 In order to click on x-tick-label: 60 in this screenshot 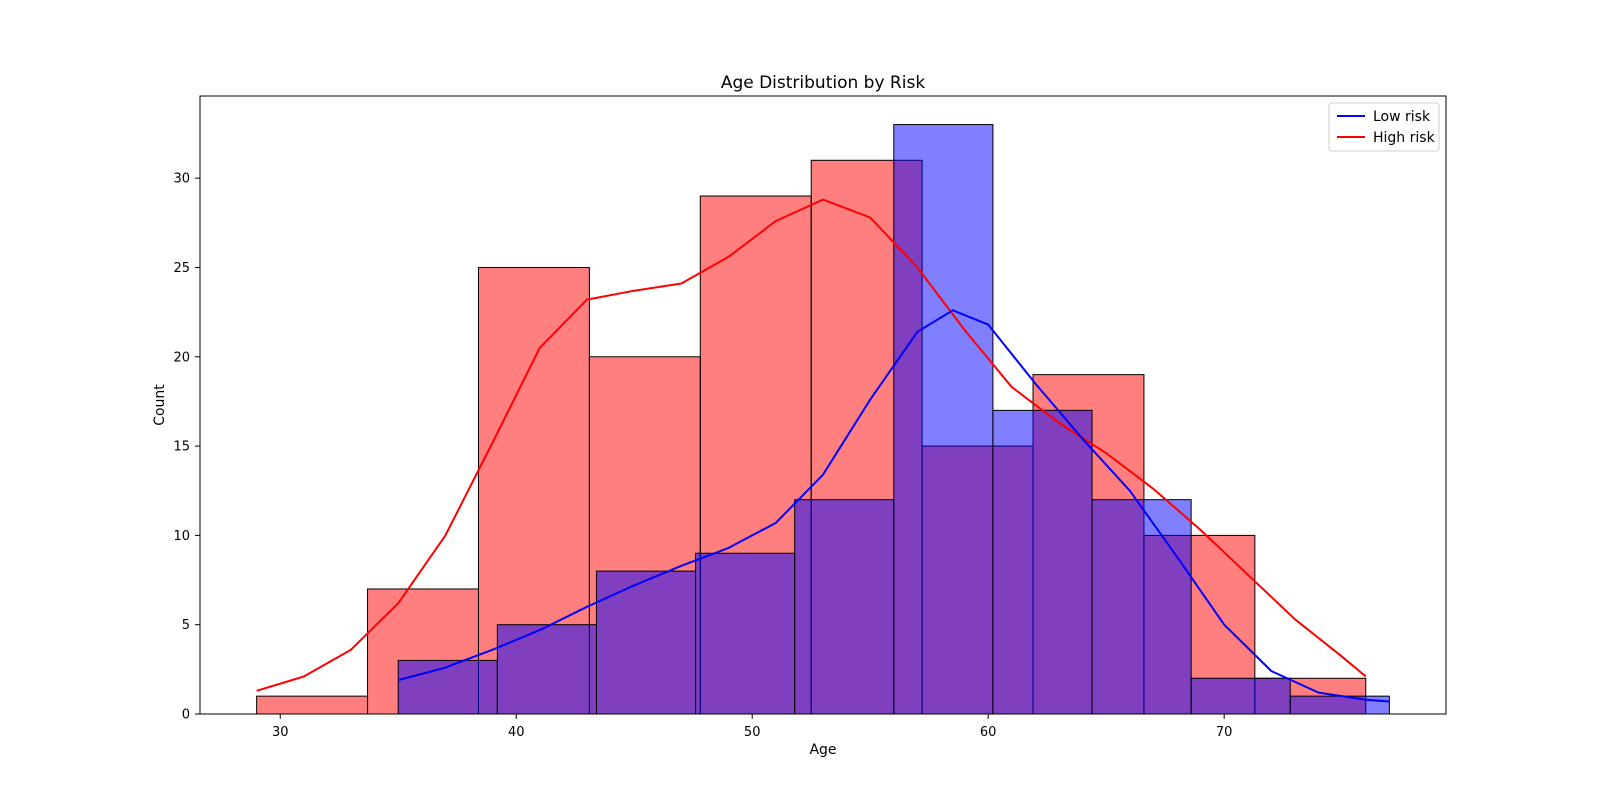, I will do `click(988, 732)`.